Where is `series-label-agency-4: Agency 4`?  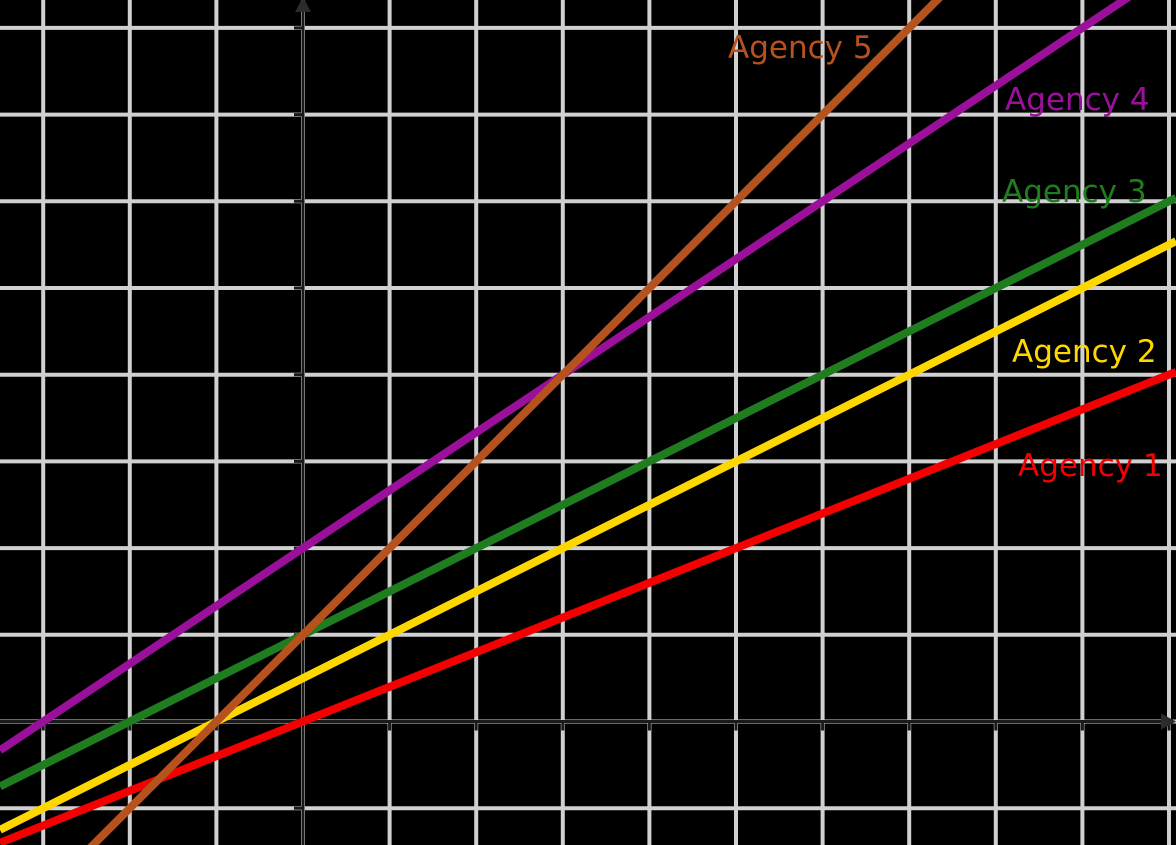
series-label-agency-4: Agency 4 is located at coordinates (1077, 100).